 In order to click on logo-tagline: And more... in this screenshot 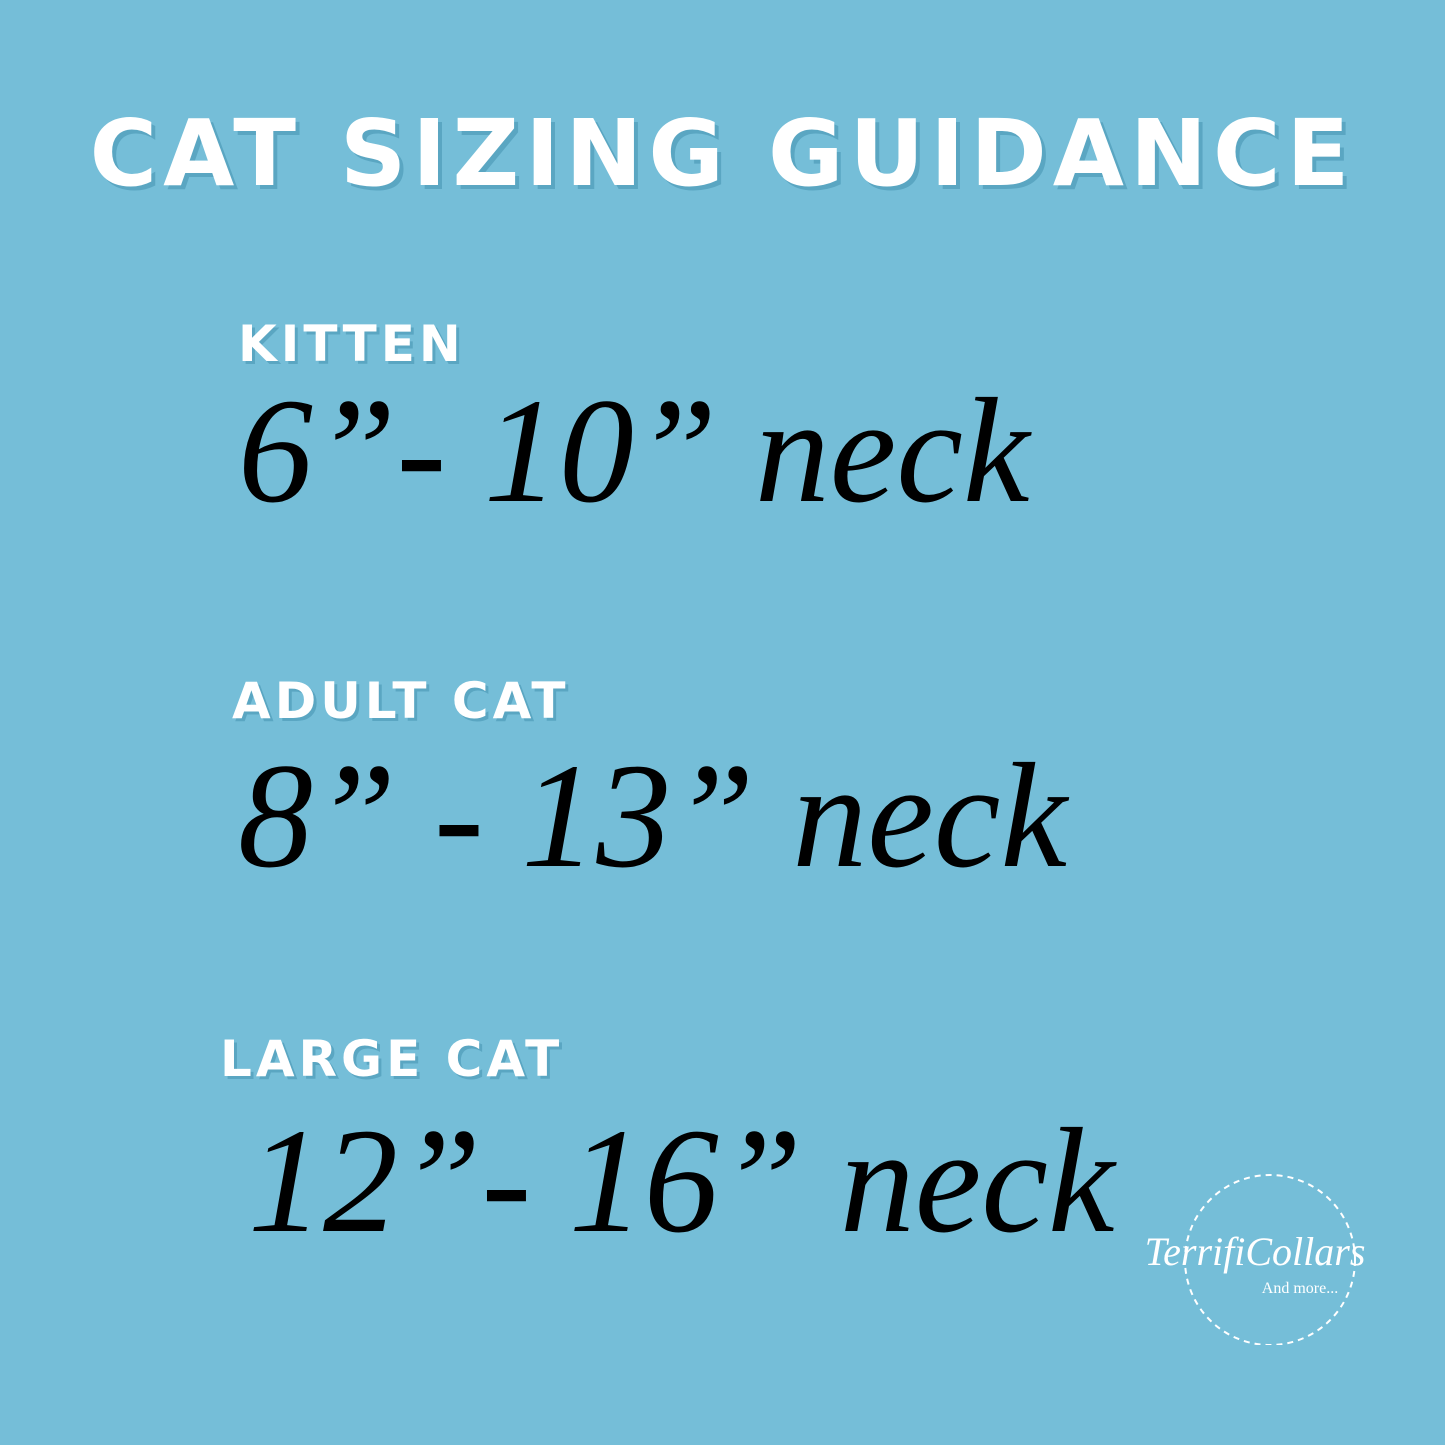, I will do `click(1300, 1288)`.